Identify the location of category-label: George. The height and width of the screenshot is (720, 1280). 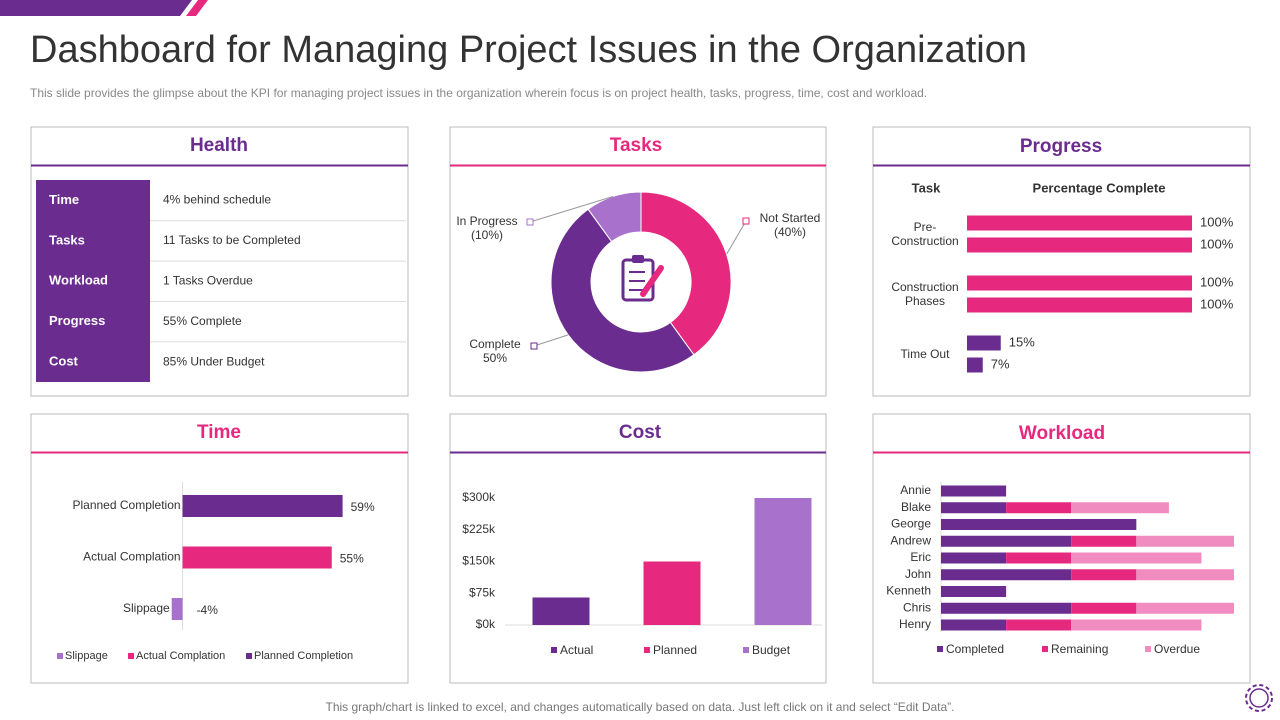
(911, 524).